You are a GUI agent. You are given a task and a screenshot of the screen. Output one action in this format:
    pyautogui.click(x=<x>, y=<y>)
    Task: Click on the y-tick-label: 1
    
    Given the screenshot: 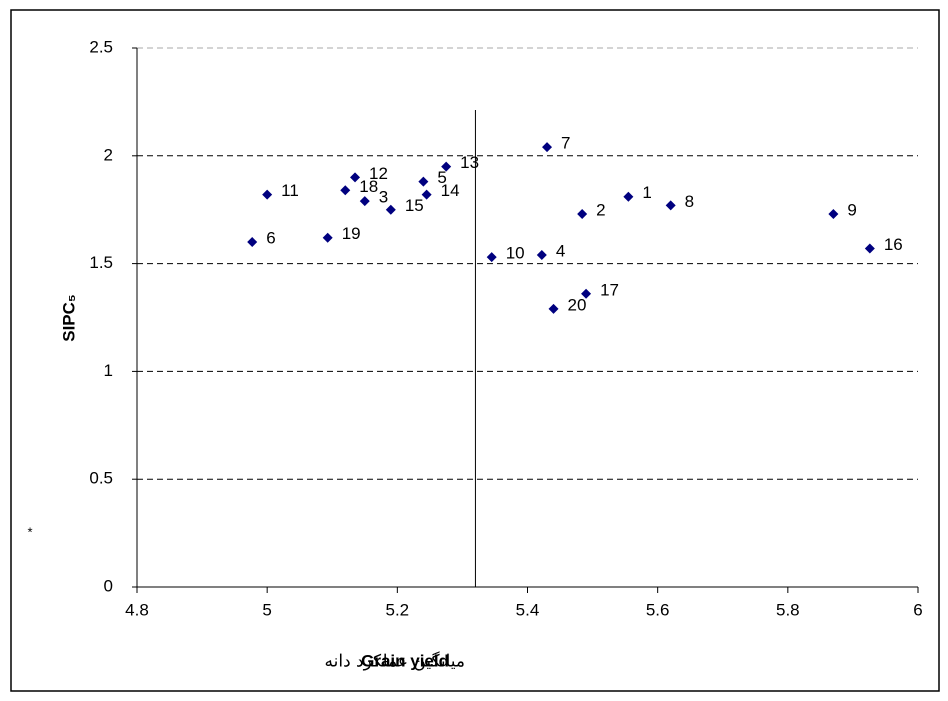 What is the action you would take?
    pyautogui.click(x=108, y=370)
    